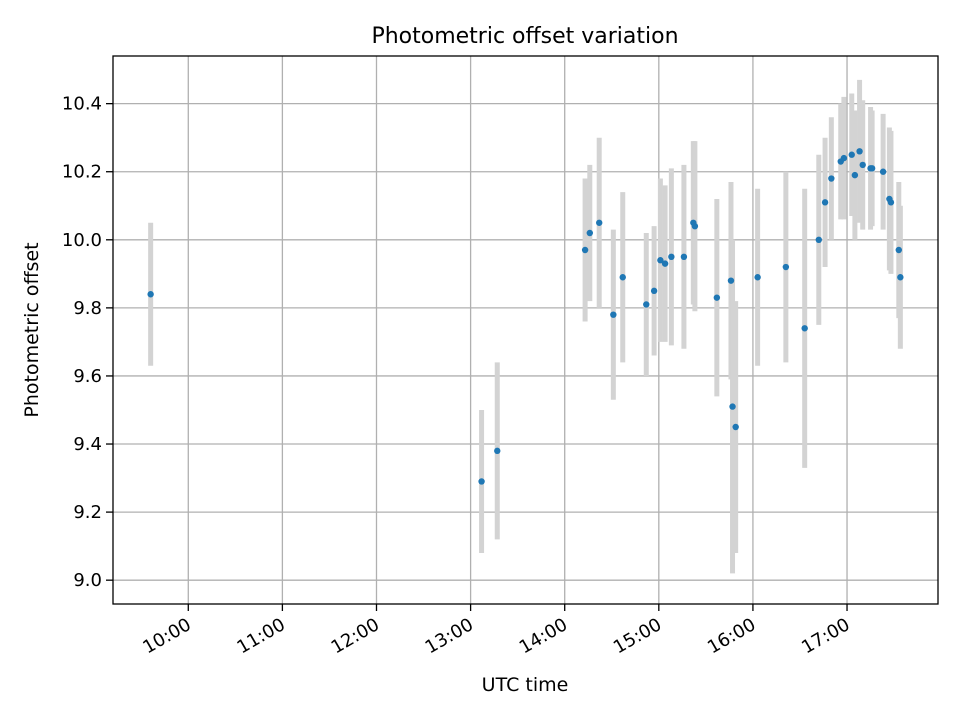 The height and width of the screenshot is (725, 960). Describe the element at coordinates (87, 342) in the screenshot. I see `y-axis-ticks: 9.0 9.2 9.4 9.6 9.8 10.0 10.2 10.4` at that location.